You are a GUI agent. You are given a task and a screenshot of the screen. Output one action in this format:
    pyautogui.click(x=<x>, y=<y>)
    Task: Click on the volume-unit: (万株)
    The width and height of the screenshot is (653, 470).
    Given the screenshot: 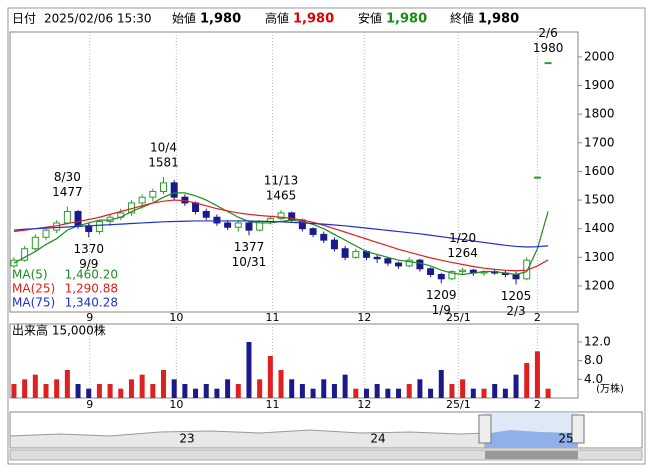 What is the action you would take?
    pyautogui.click(x=610, y=388)
    